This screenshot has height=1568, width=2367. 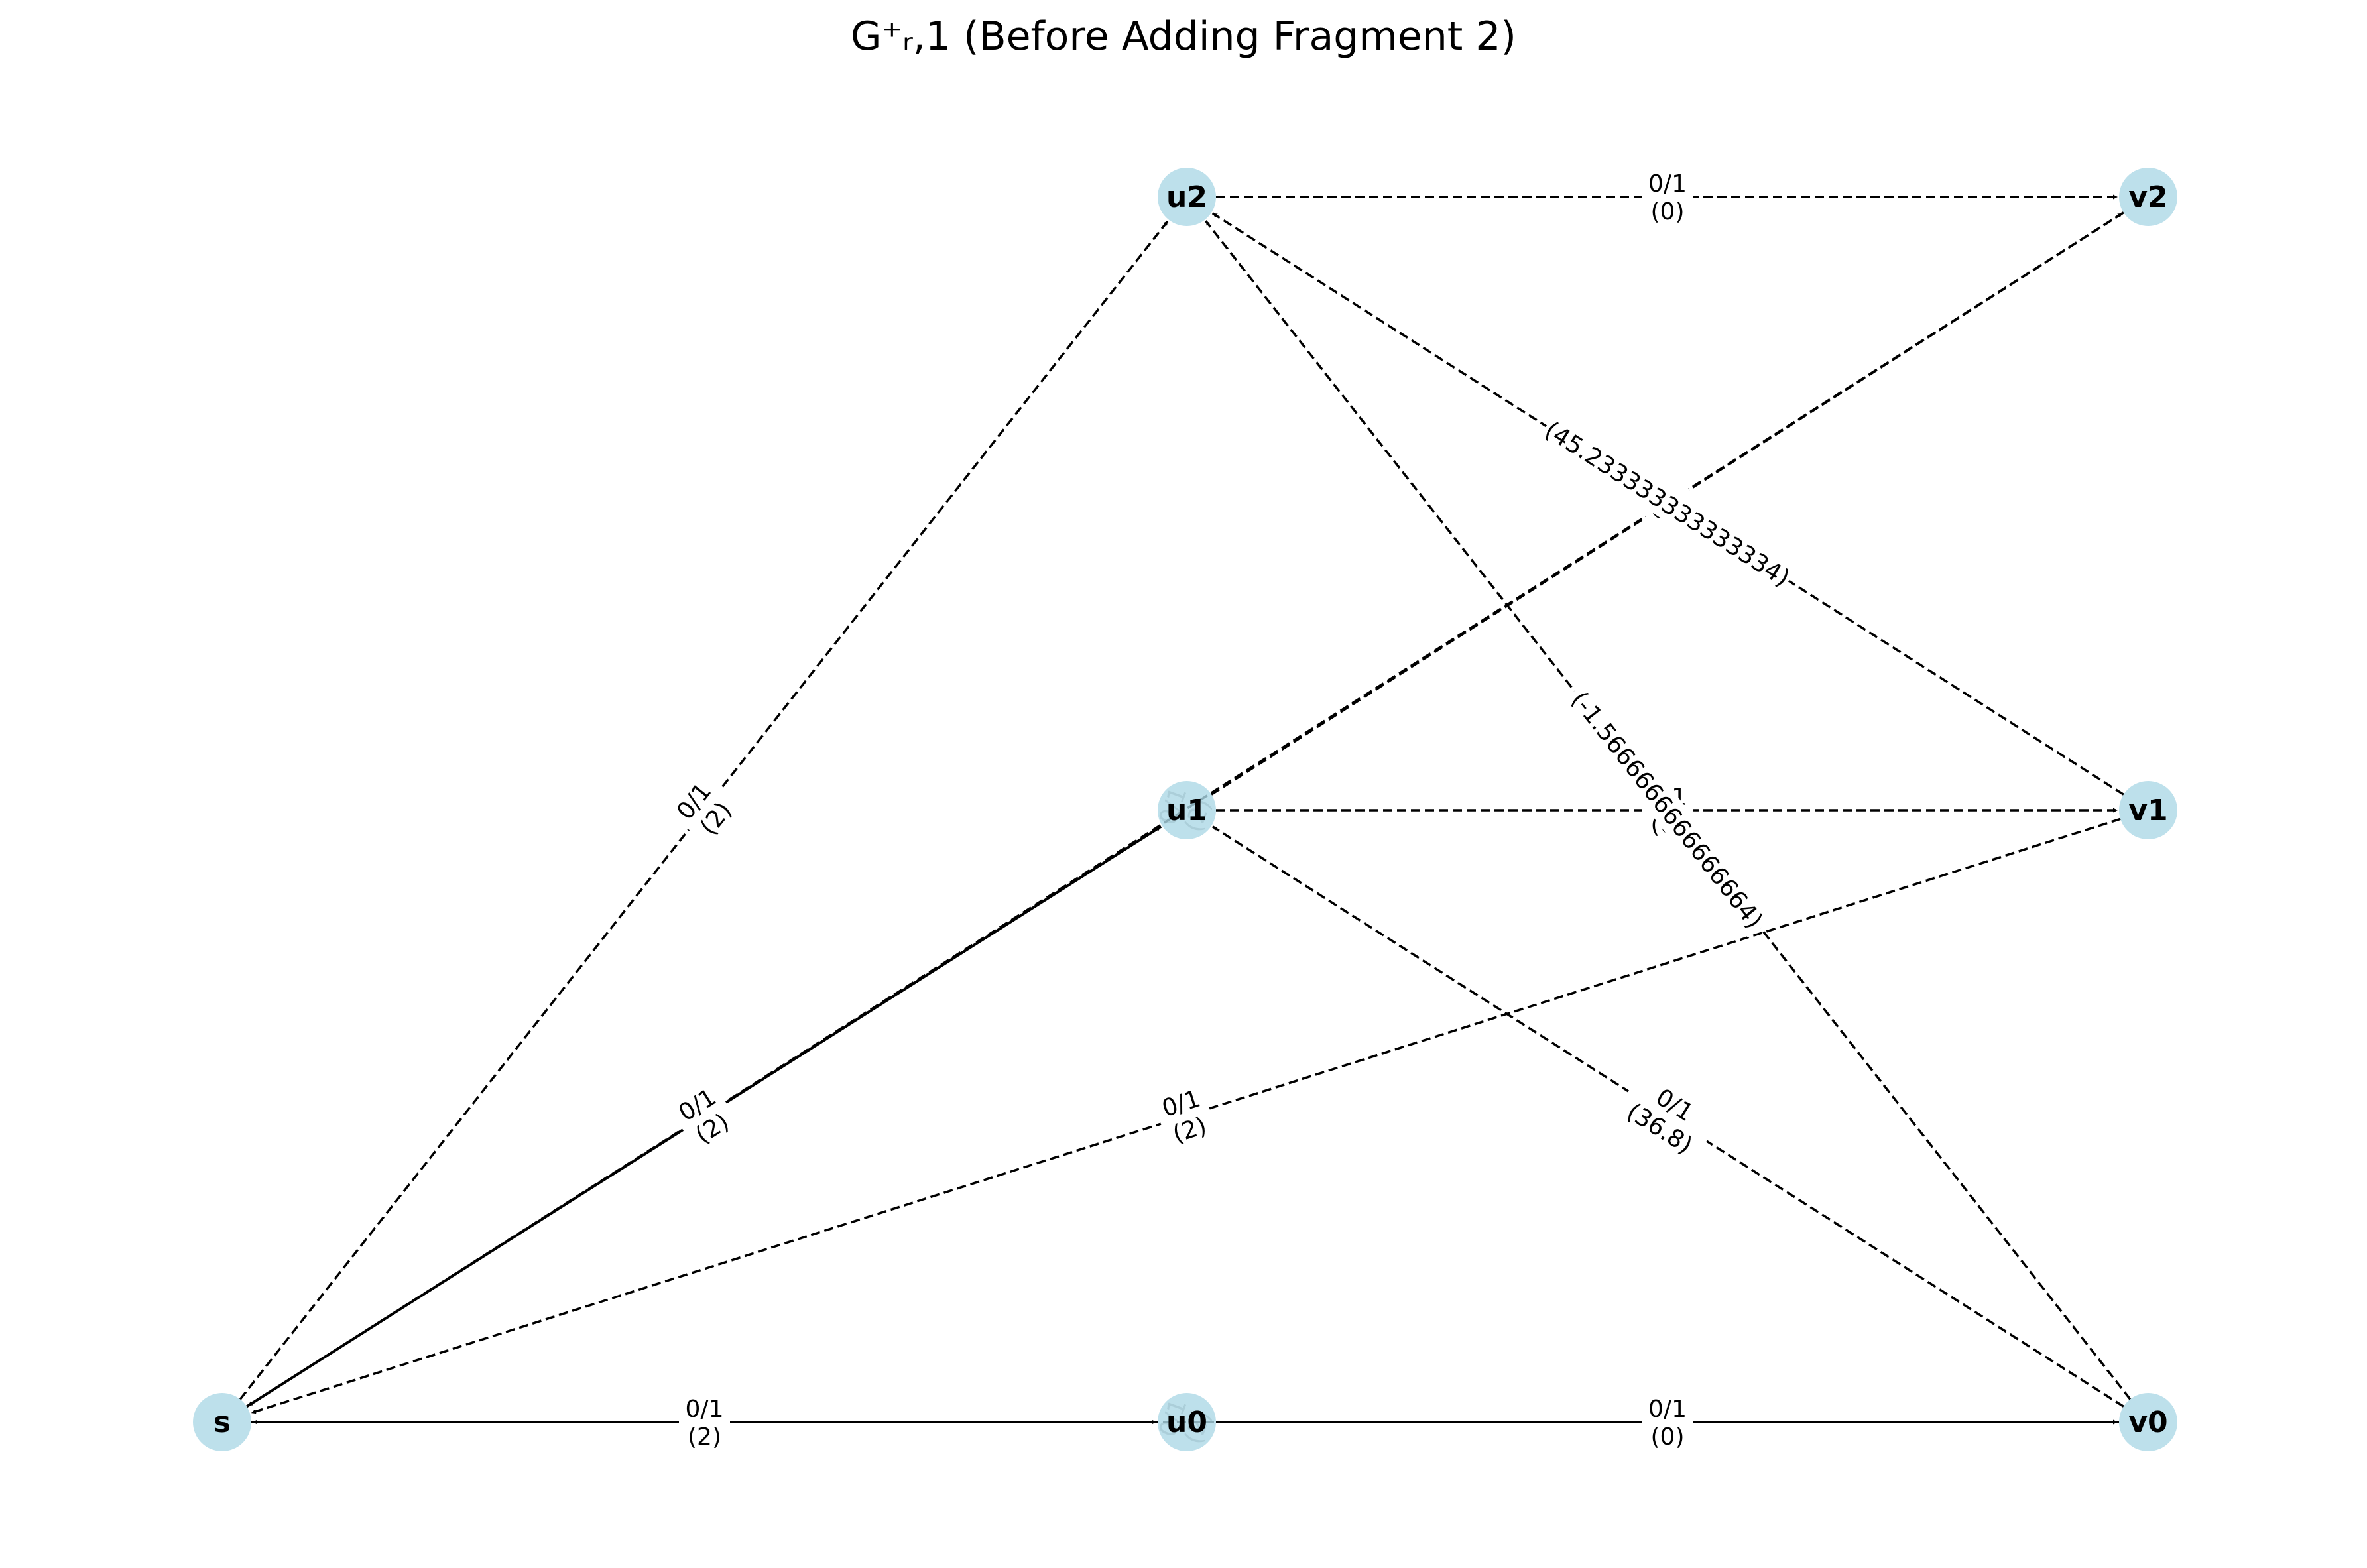 I want to click on node-label: u1, so click(x=1186, y=810).